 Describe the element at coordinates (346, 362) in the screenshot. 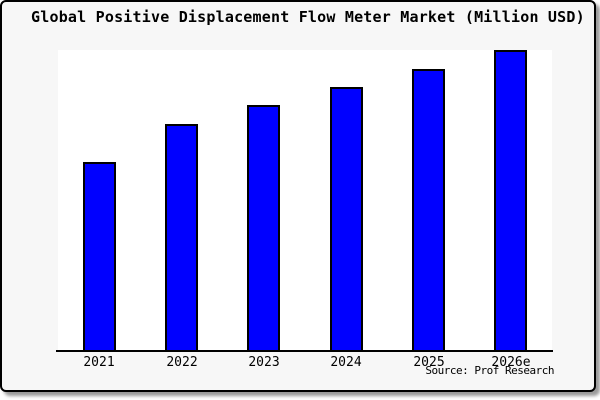

I see `x-axis-label-2024: 2024` at that location.